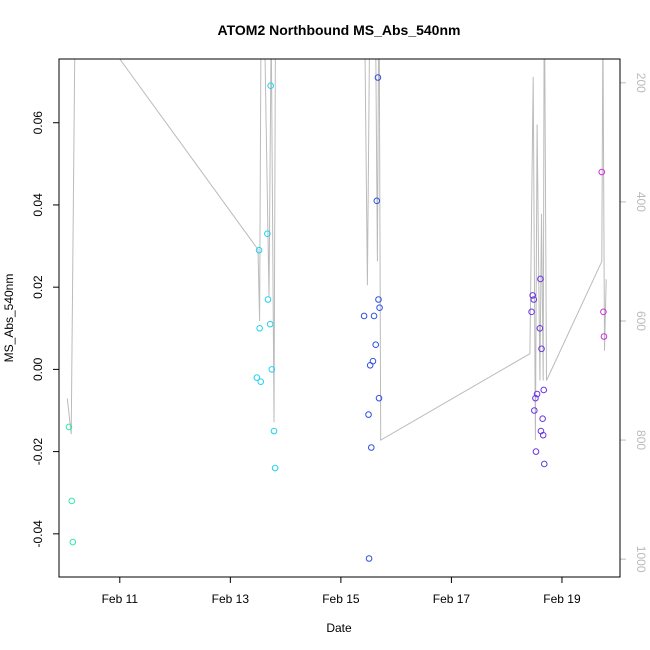 This screenshot has width=650, height=650. Describe the element at coordinates (641, 559) in the screenshot. I see `secondary-tick-label: 1000` at that location.